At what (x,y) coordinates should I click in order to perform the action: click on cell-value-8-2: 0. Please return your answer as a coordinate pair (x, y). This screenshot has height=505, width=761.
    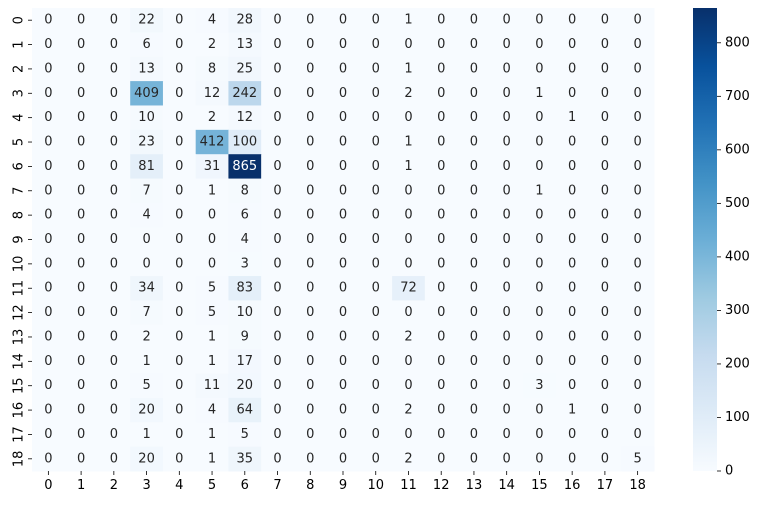
    Looking at the image, I should click on (114, 215).